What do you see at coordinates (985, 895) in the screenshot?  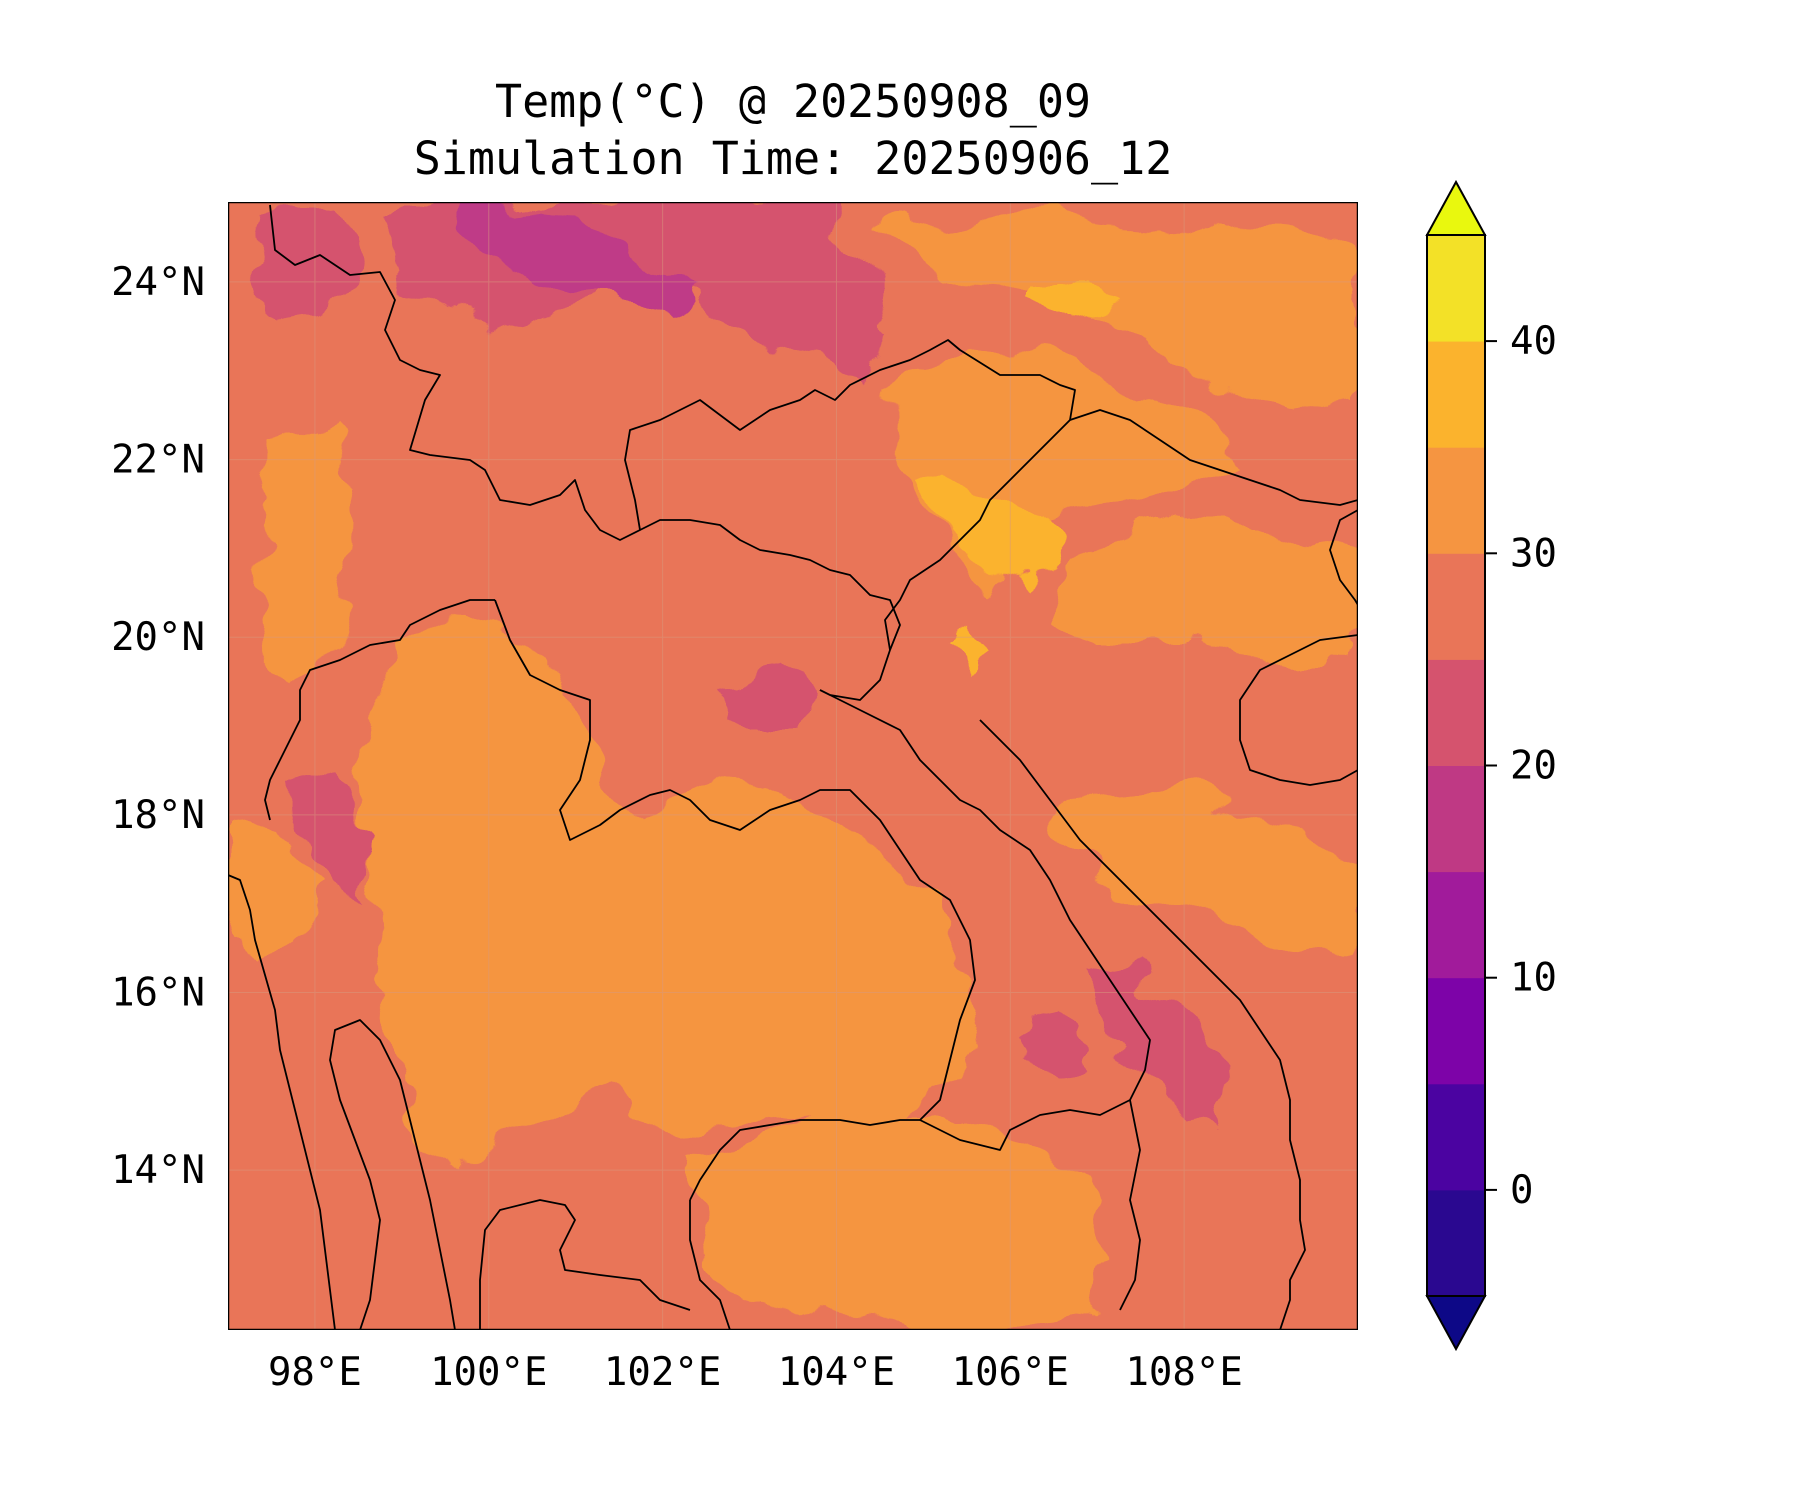 I see `border-laos-vietnam` at bounding box center [985, 895].